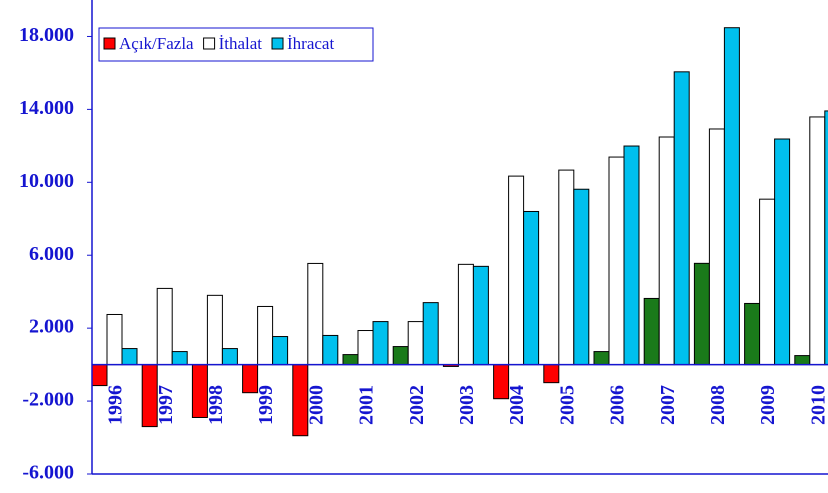 The height and width of the screenshot is (493, 828). I want to click on x-tick-label: 2006, so click(618, 405).